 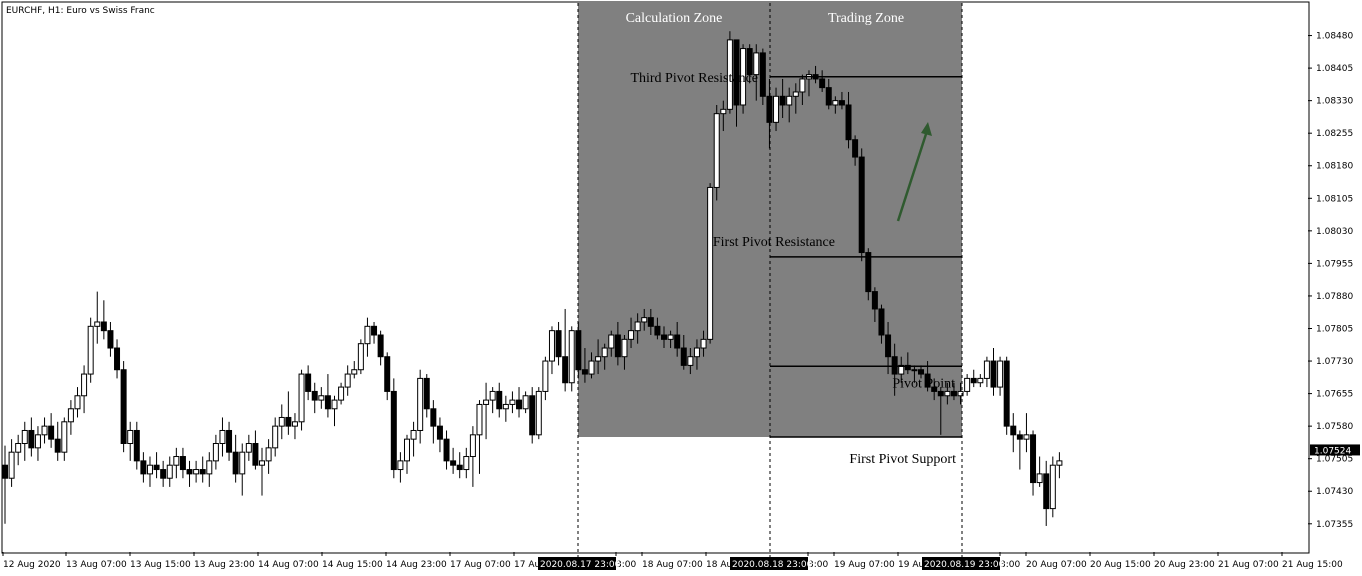 What do you see at coordinates (674, 18) in the screenshot?
I see `zone-label-0: Calculation Zone` at bounding box center [674, 18].